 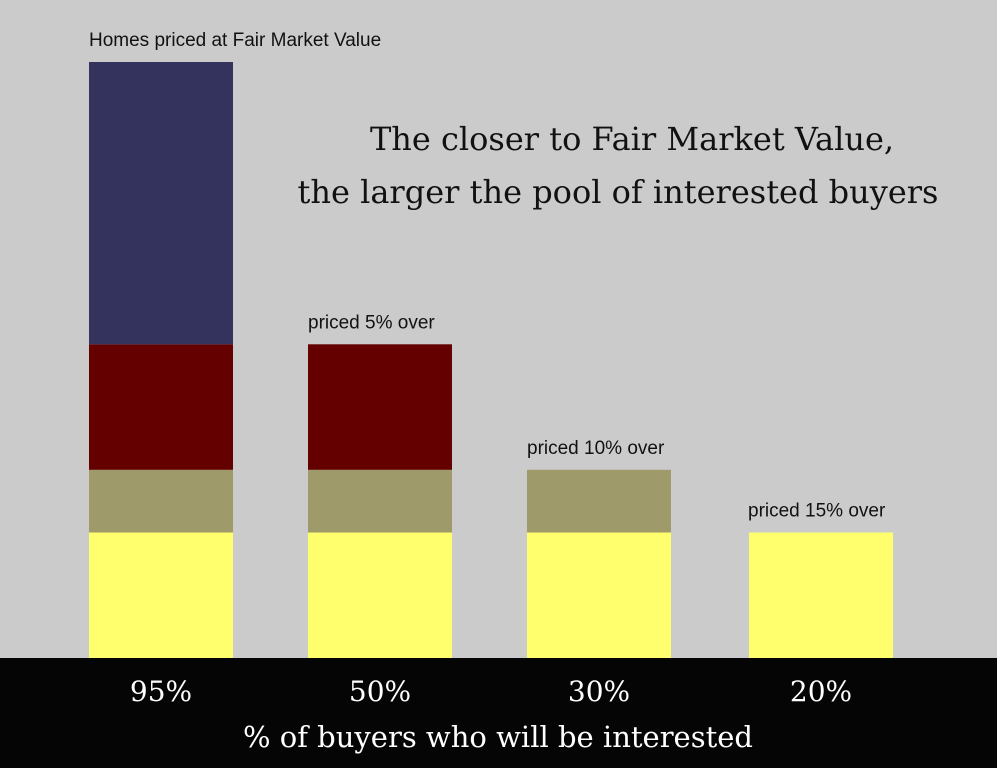 I want to click on bar-label-3: priced 10% over, so click(x=596, y=448).